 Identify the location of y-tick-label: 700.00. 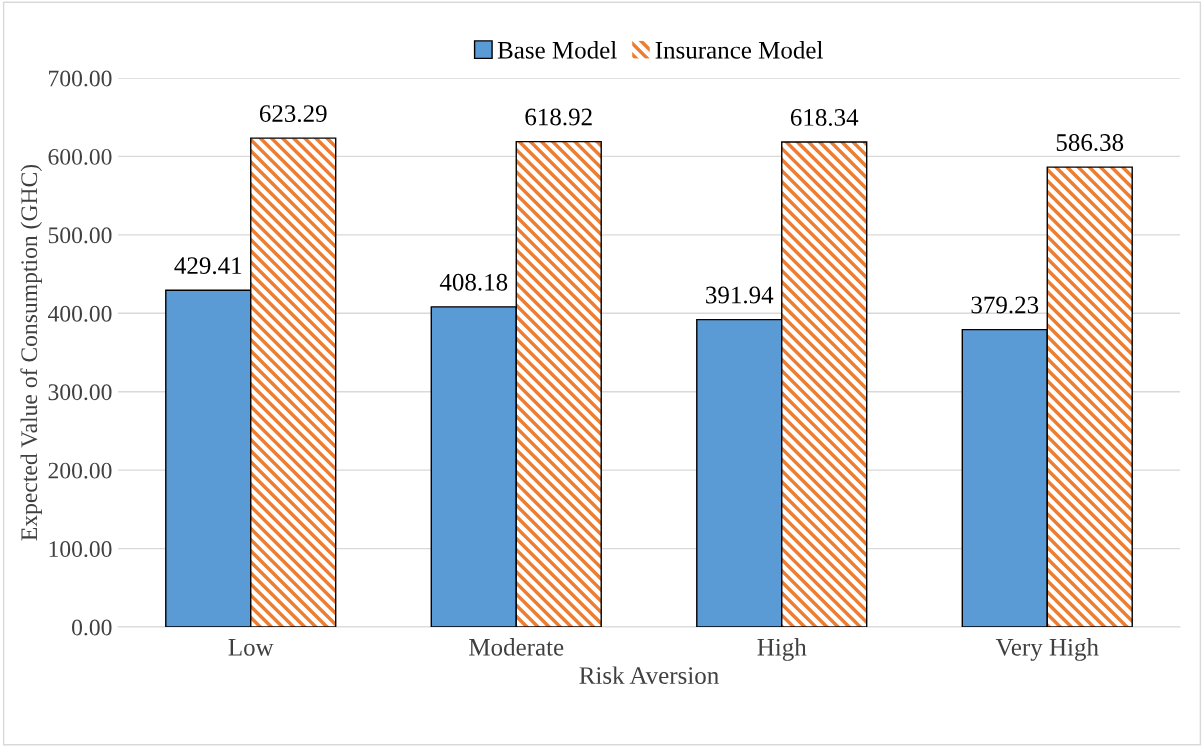
(80, 78).